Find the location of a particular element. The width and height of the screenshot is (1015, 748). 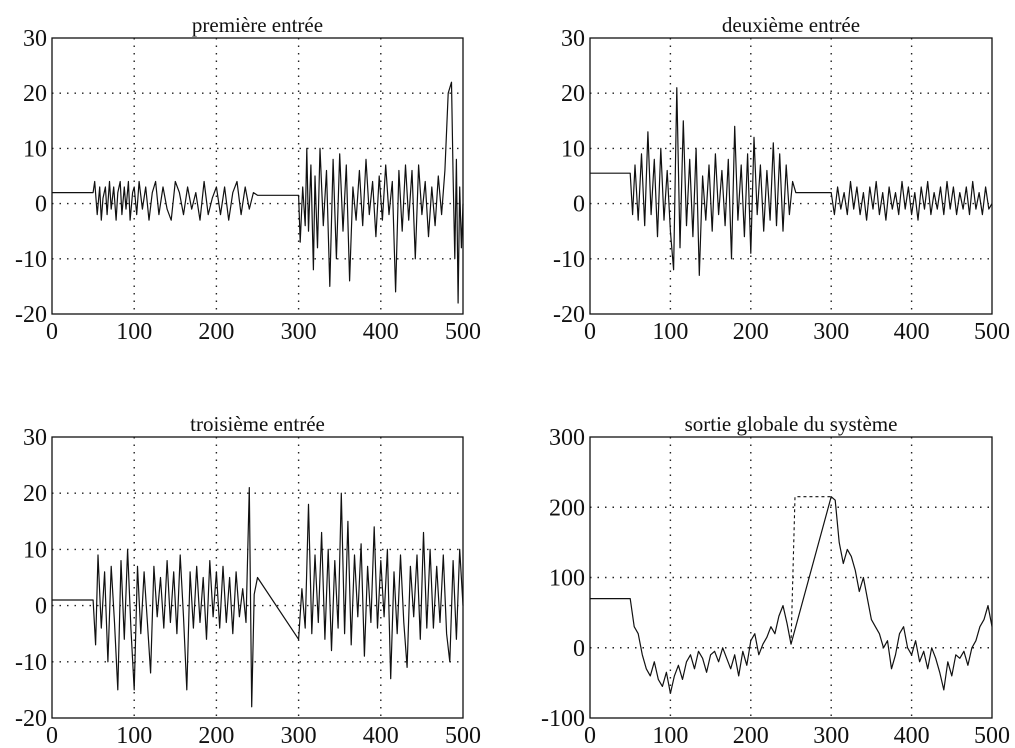

chart-troisieme-entree-x-tick-label: 200 is located at coordinates (216, 735).